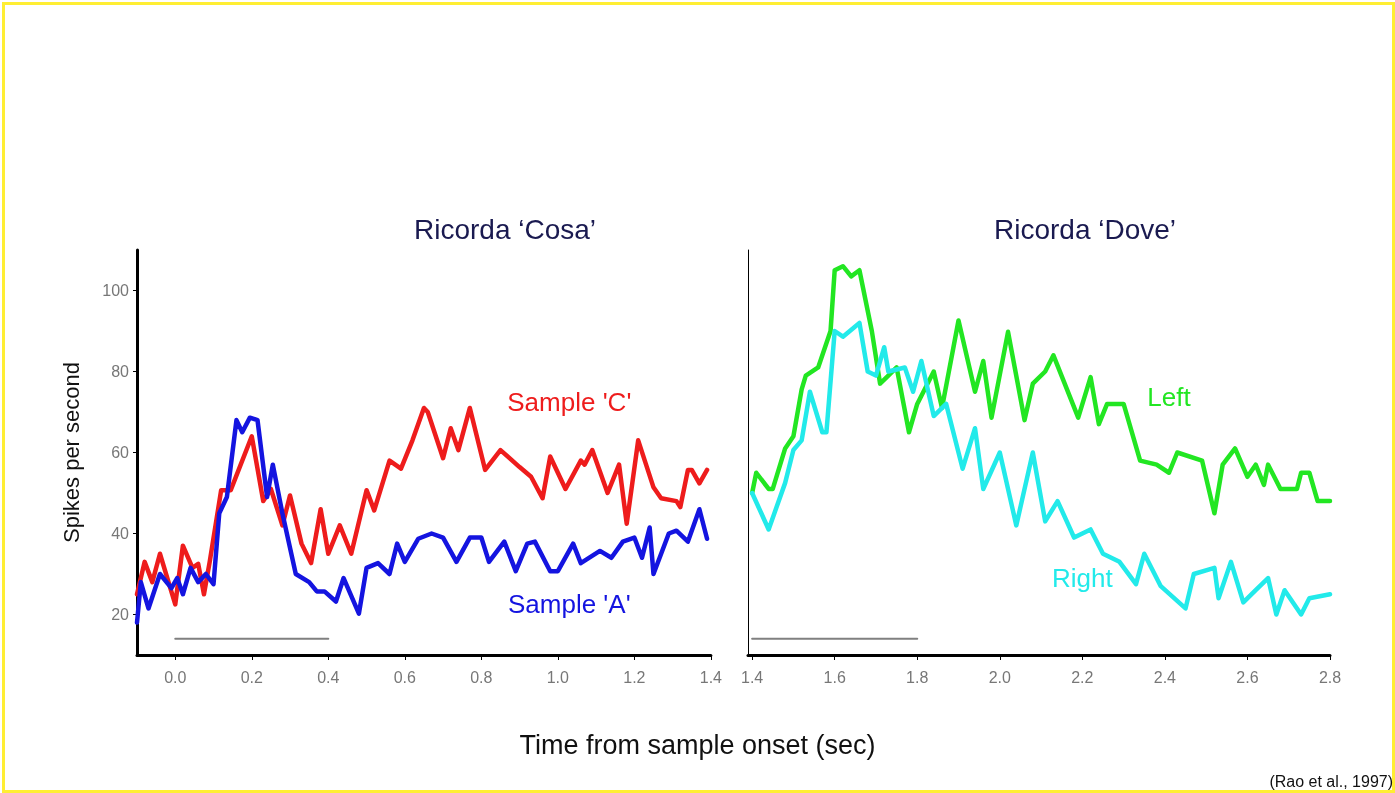 This screenshot has height=793, width=1395. What do you see at coordinates (405, 677) in the screenshot?
I see `x-tick-label: 0.6` at bounding box center [405, 677].